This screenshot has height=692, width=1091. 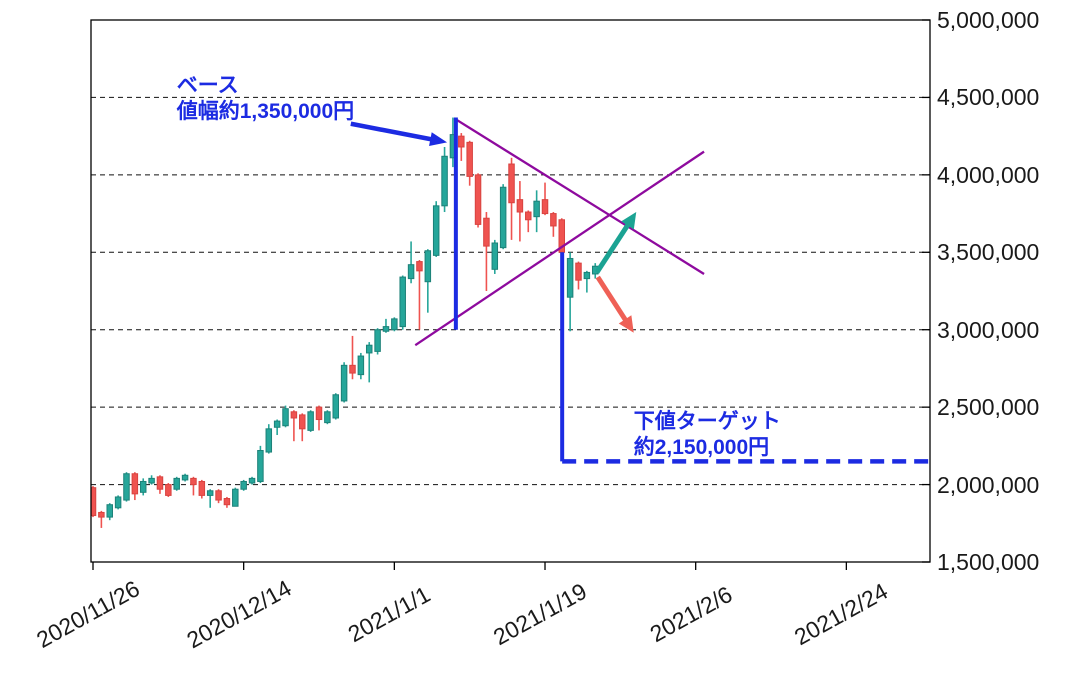 What do you see at coordinates (988, 252) in the screenshot?
I see `y-axis-tick-label: 3,500,000` at bounding box center [988, 252].